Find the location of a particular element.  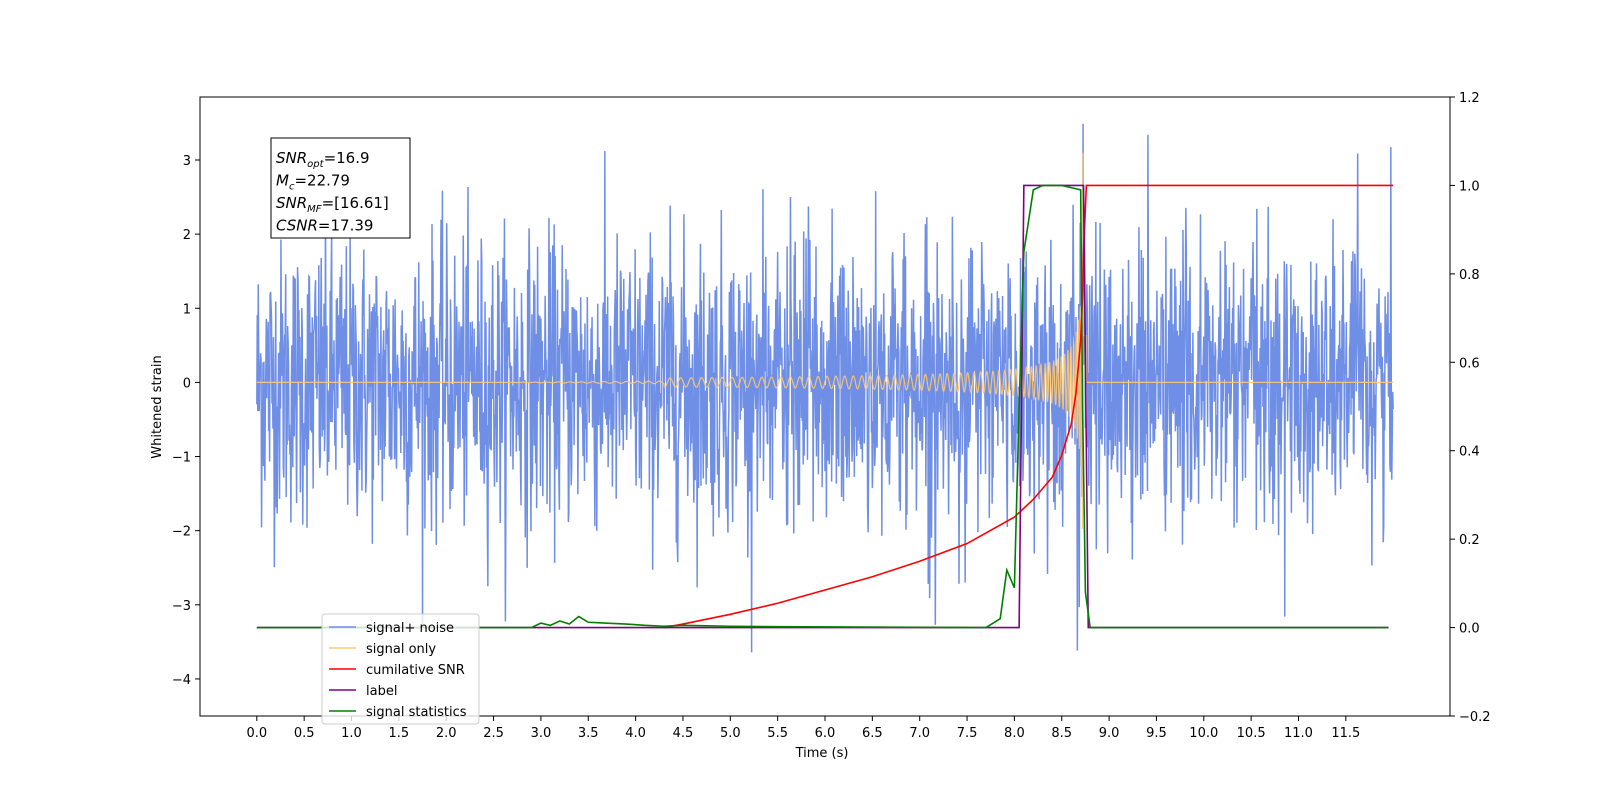

y2-tick-label: 1.0 is located at coordinates (1469, 186).